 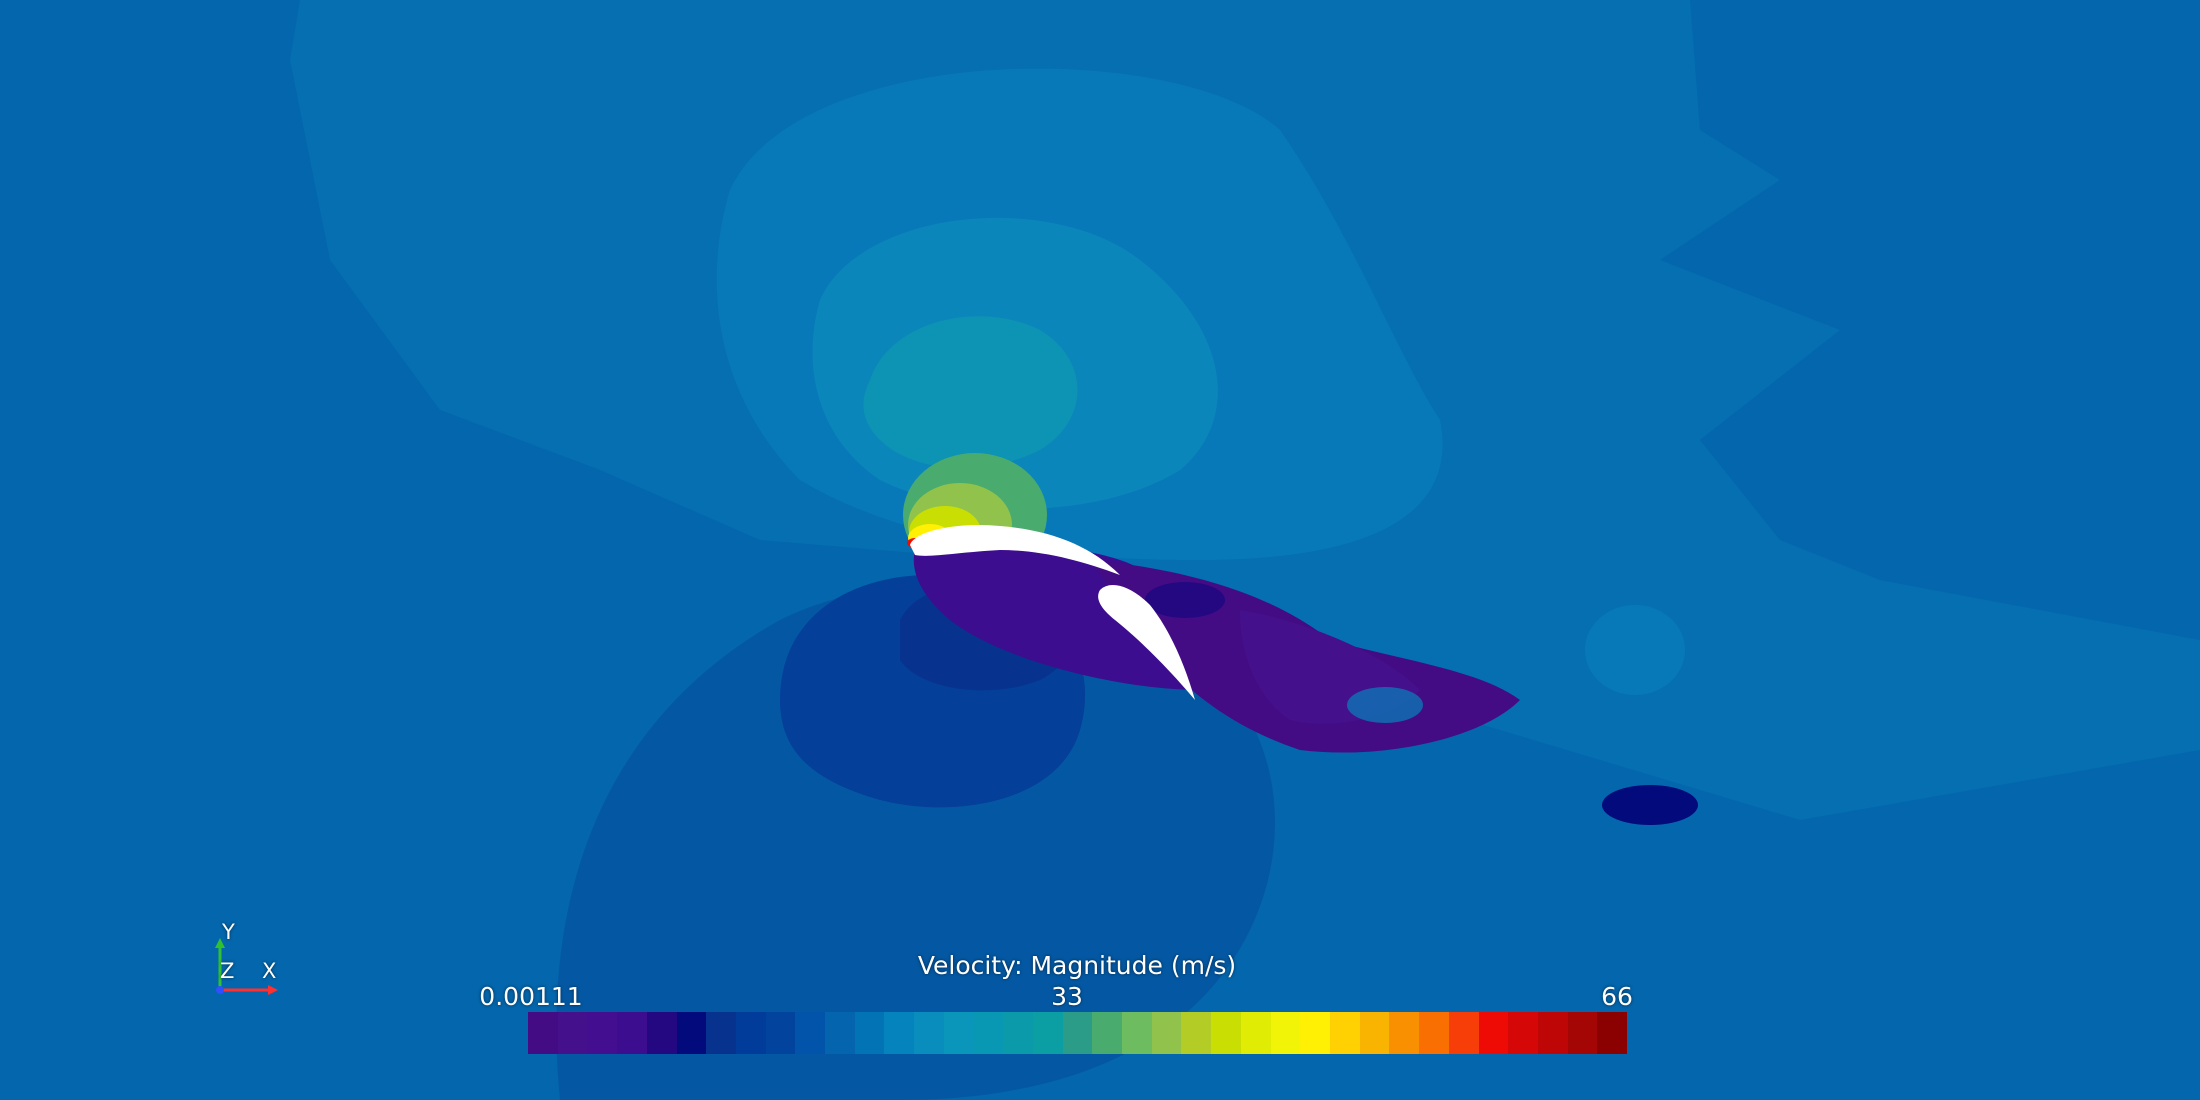 I want to click on colorbar-mid-label: 33, so click(x=1067, y=996).